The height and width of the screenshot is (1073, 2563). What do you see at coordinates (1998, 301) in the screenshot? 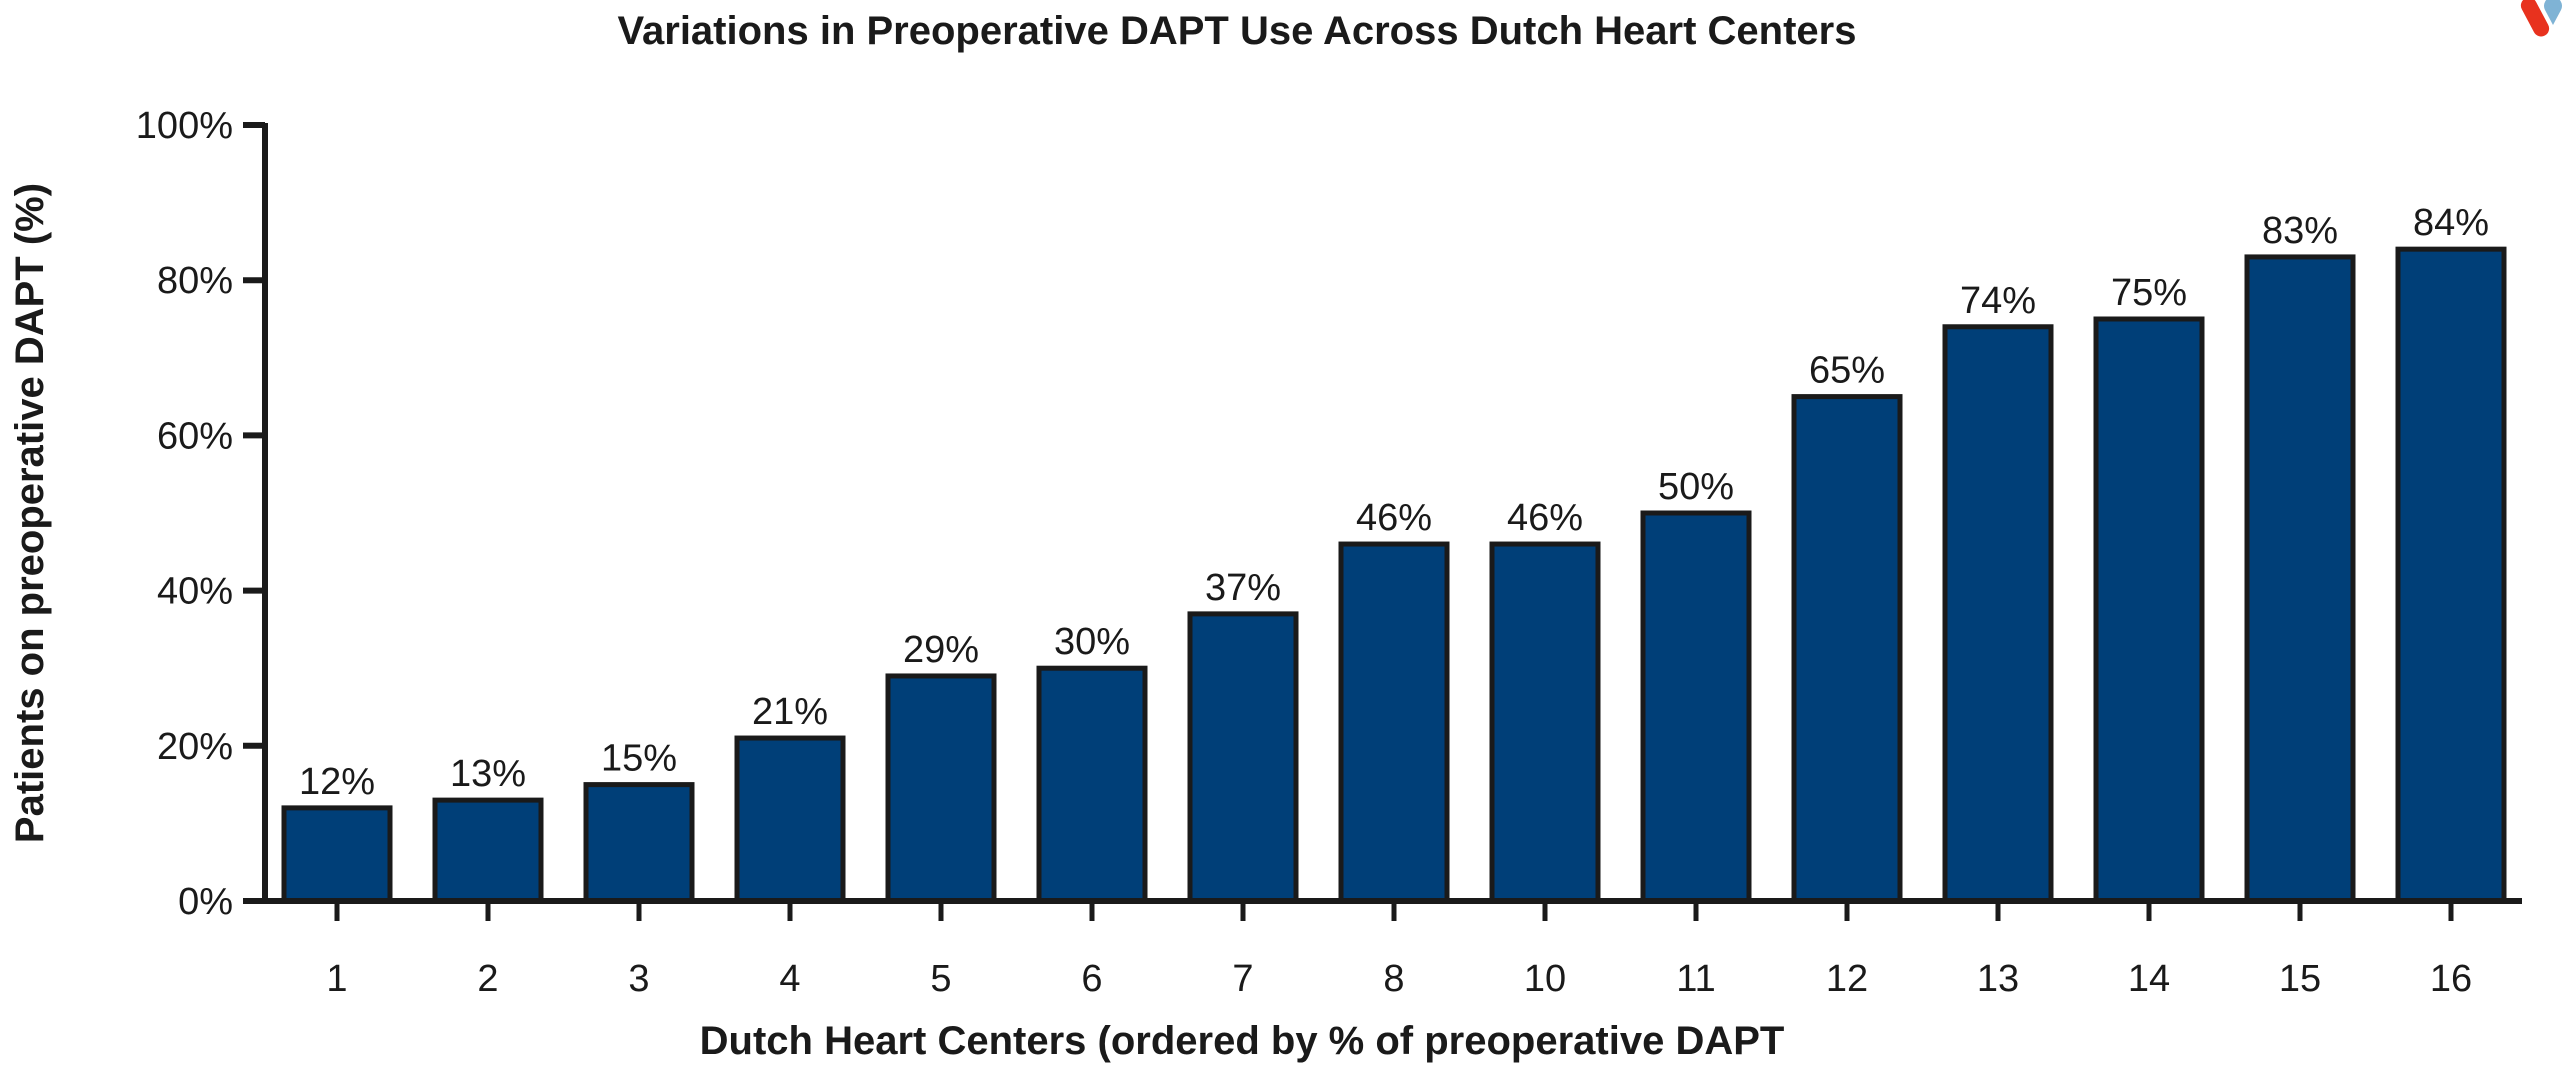
I see `data-label: 74%` at bounding box center [1998, 301].